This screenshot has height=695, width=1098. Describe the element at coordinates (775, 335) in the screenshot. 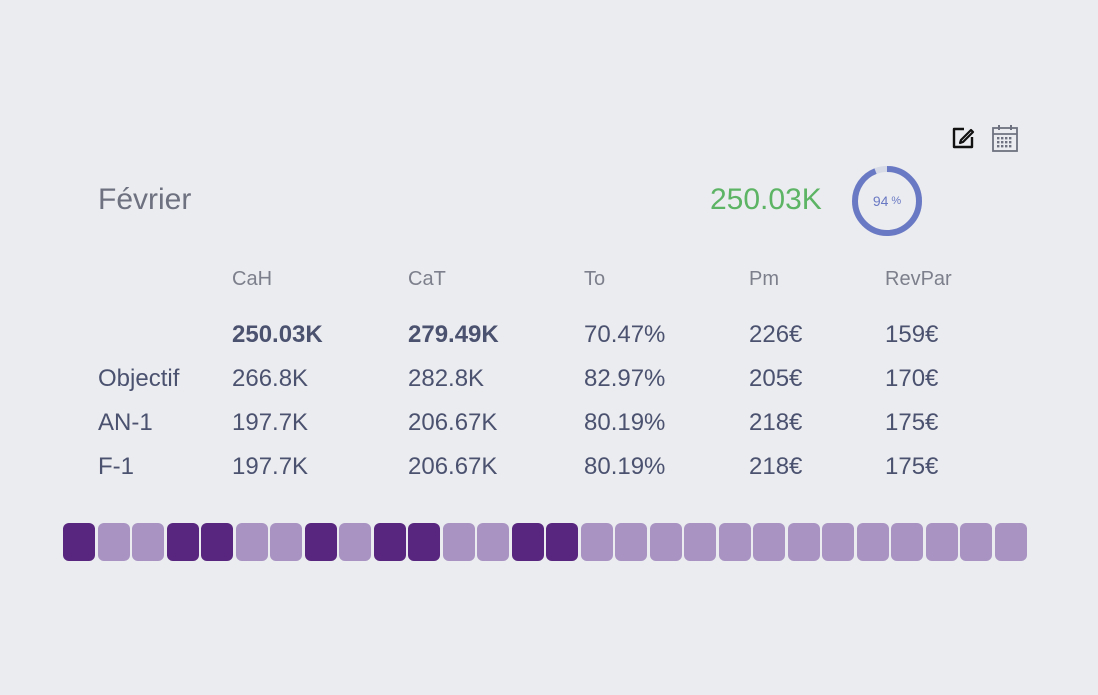

I see `cell-current-pm: 226€` at that location.